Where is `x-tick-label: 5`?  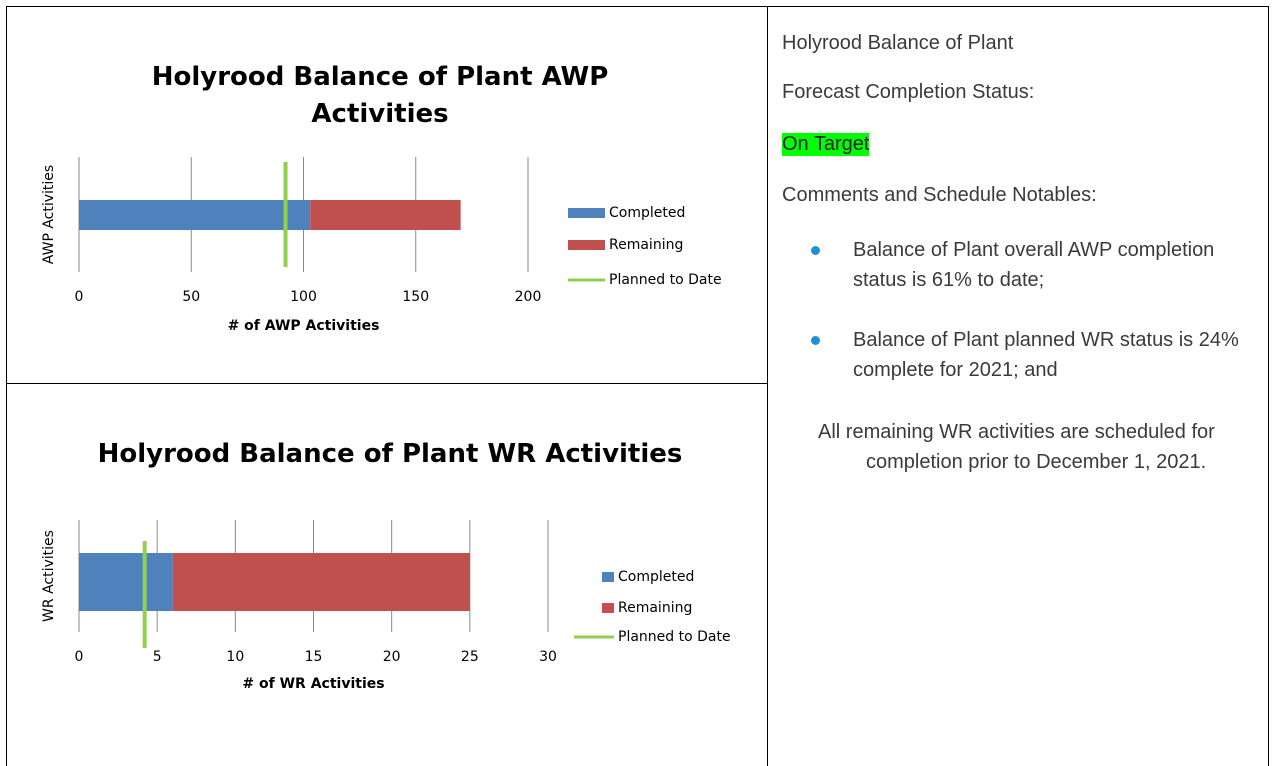
x-tick-label: 5 is located at coordinates (157, 657).